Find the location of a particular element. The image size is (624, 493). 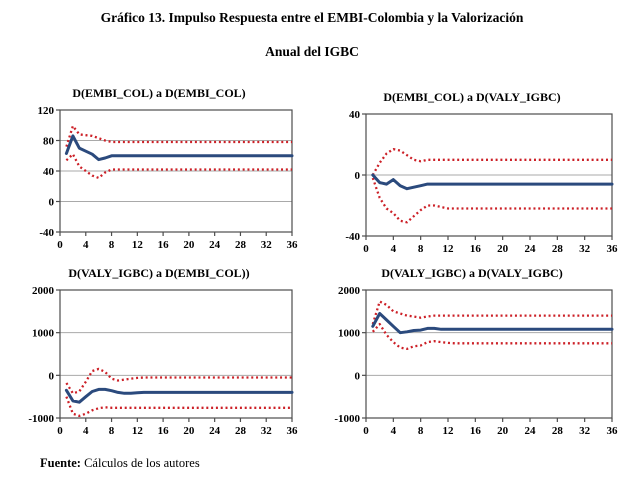

y-tick-label: 120 is located at coordinates (46, 111).